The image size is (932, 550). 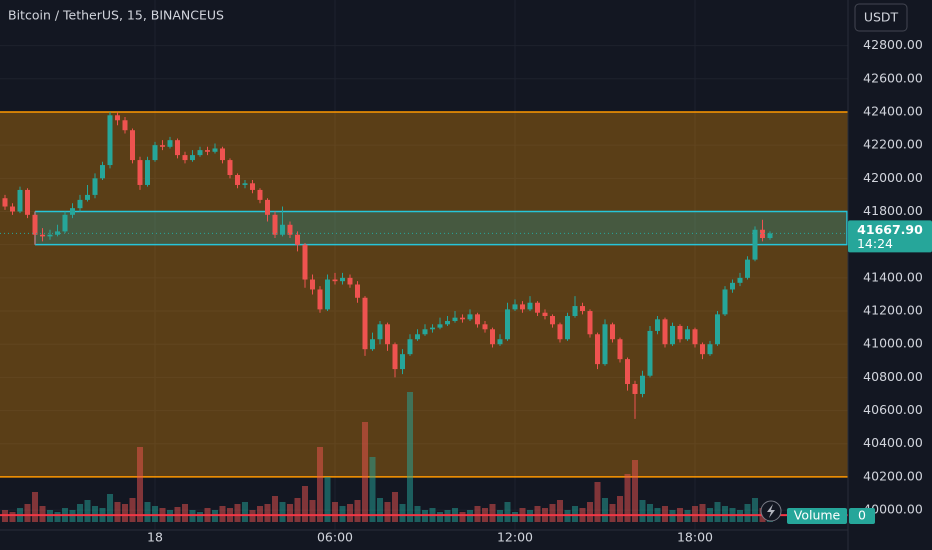 What do you see at coordinates (862, 515) in the screenshot?
I see `volume-value: 0` at bounding box center [862, 515].